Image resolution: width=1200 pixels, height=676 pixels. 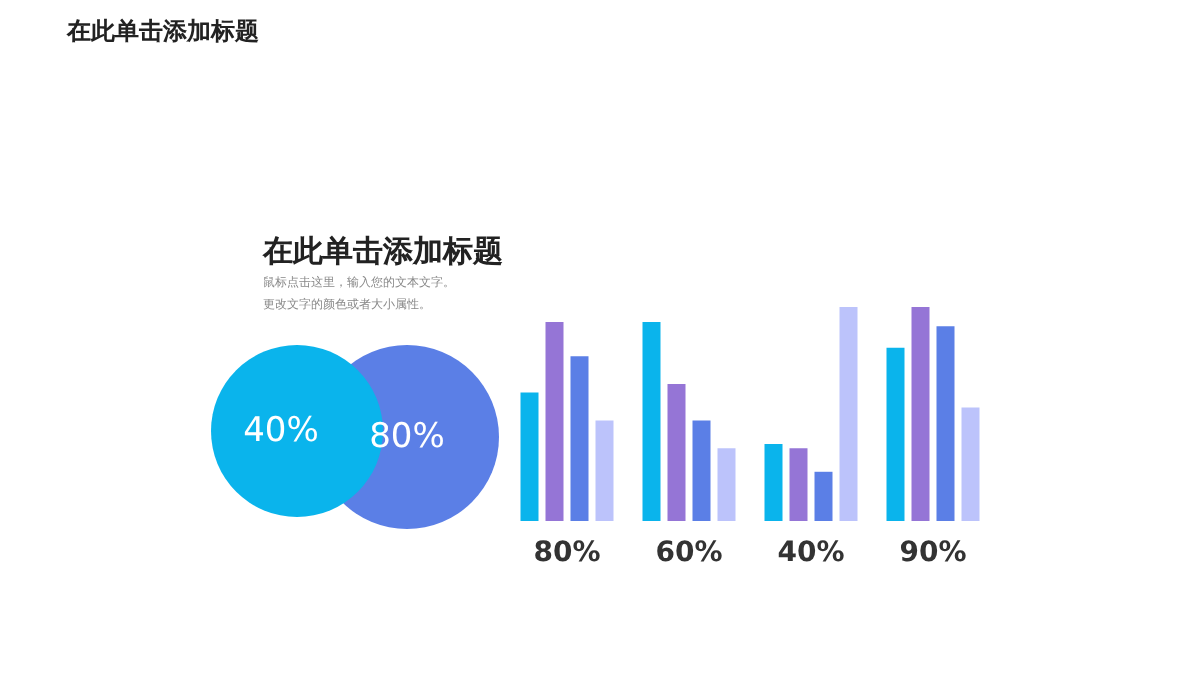 What do you see at coordinates (689, 553) in the screenshot?
I see `x-tick-label: 60%` at bounding box center [689, 553].